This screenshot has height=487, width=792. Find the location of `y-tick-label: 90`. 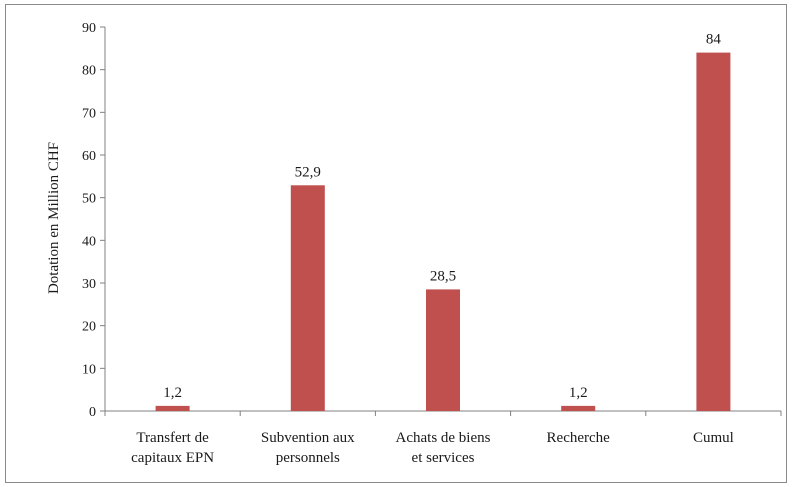

y-tick-label: 90 is located at coordinates (89, 28).